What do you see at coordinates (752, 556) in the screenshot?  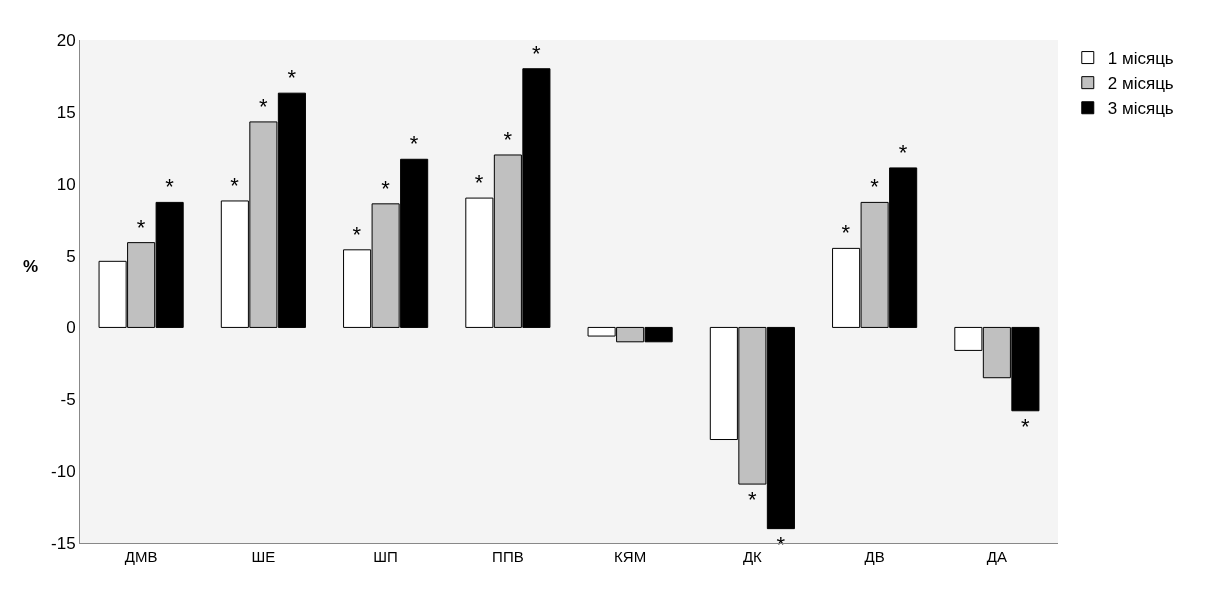 I see `x-tick-label: ДК` at bounding box center [752, 556].